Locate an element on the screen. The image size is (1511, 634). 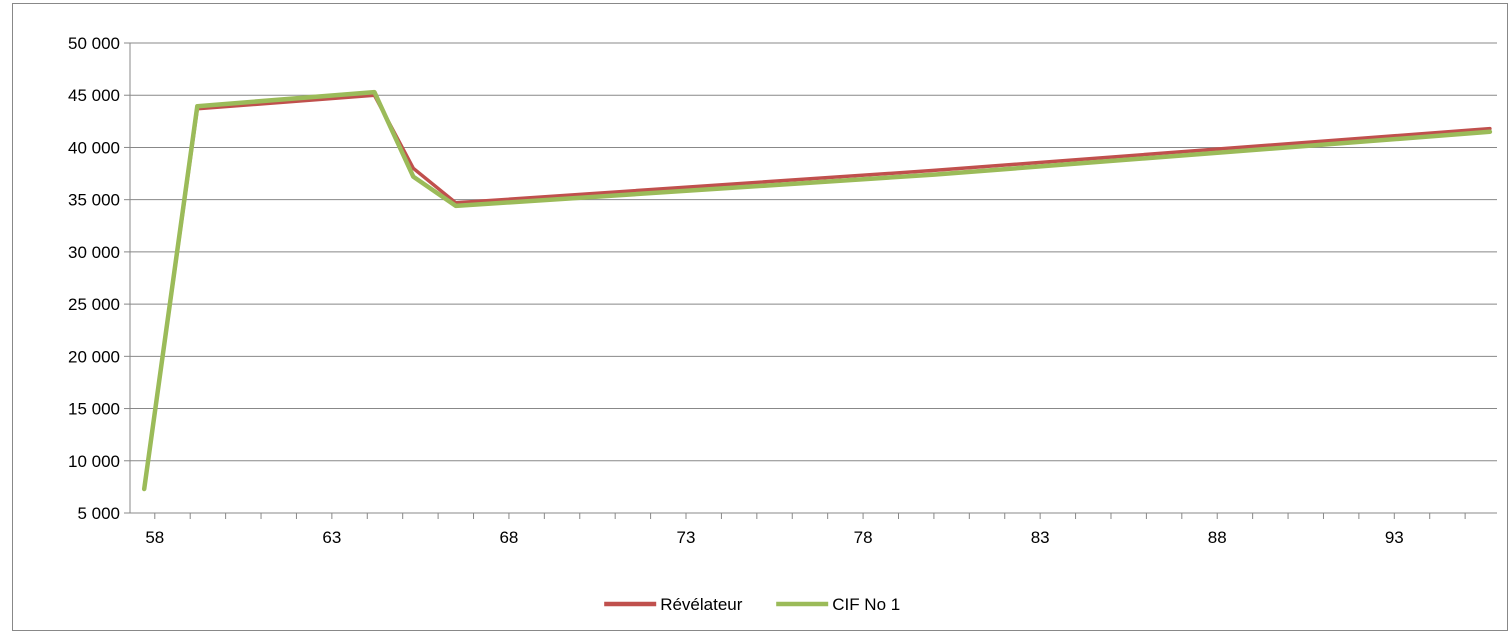
y-tick-label: 35 000 is located at coordinates (94, 200).